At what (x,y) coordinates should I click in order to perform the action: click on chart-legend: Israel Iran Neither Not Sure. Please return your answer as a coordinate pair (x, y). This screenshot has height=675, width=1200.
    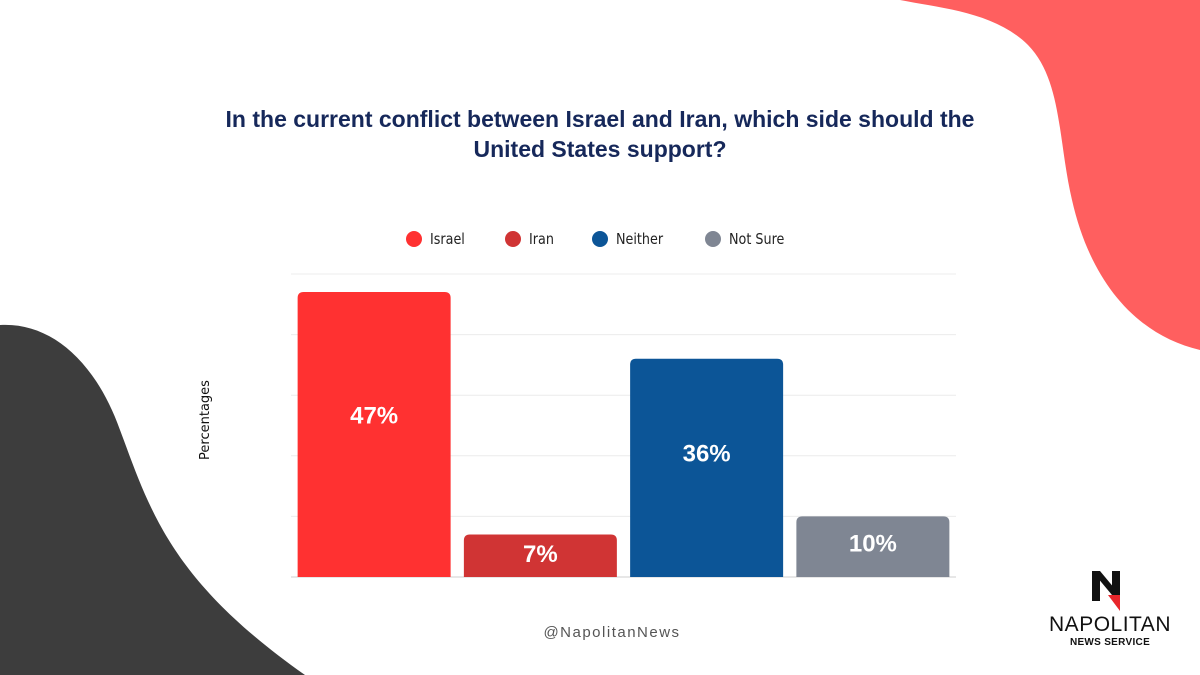
    Looking at the image, I should click on (600, 239).